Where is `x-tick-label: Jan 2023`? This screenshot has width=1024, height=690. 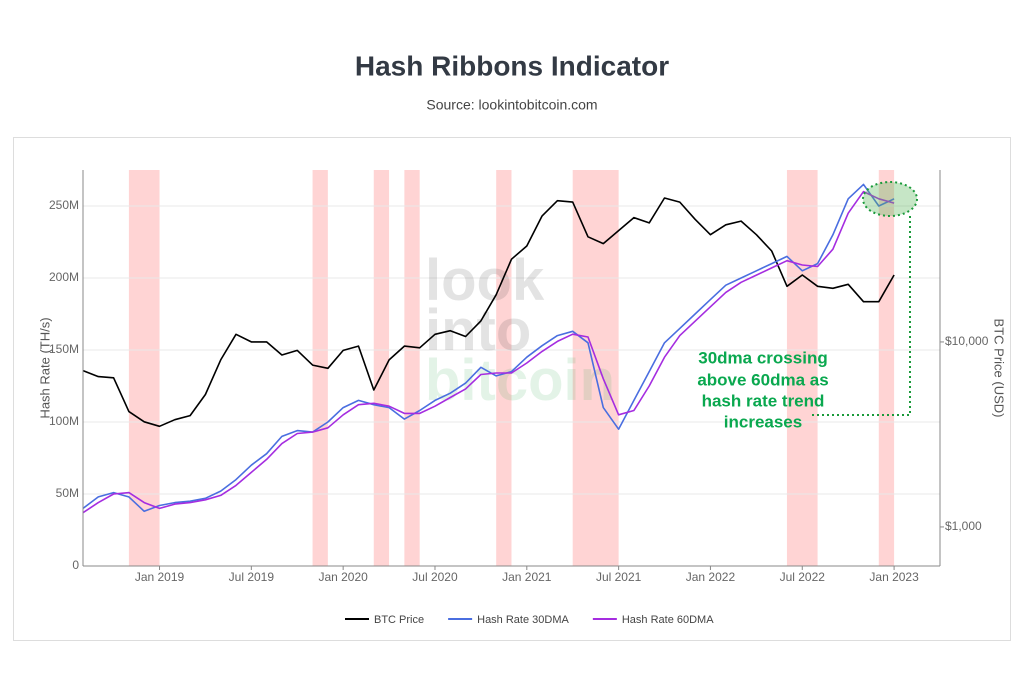 x-tick-label: Jan 2023 is located at coordinates (894, 577).